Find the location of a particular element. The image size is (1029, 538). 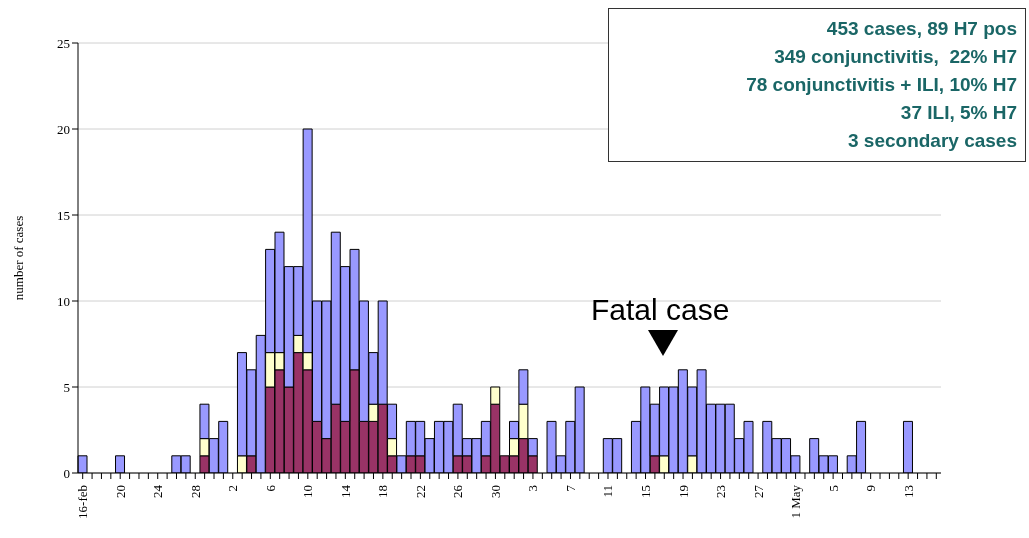

y-tick-label: 20 is located at coordinates (63, 129).